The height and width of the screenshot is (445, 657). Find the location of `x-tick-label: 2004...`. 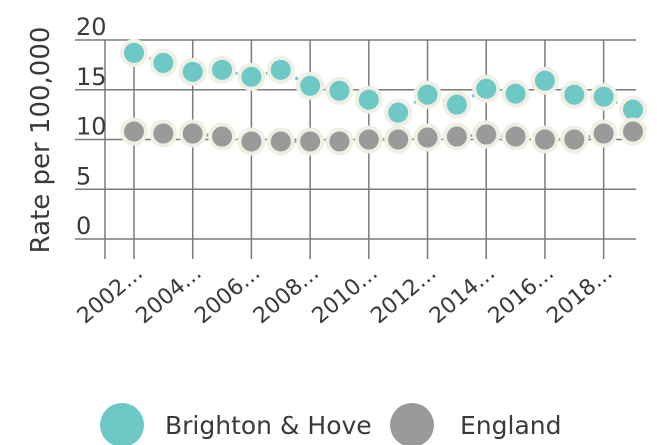

x-tick-label: 2004... is located at coordinates (169, 294).